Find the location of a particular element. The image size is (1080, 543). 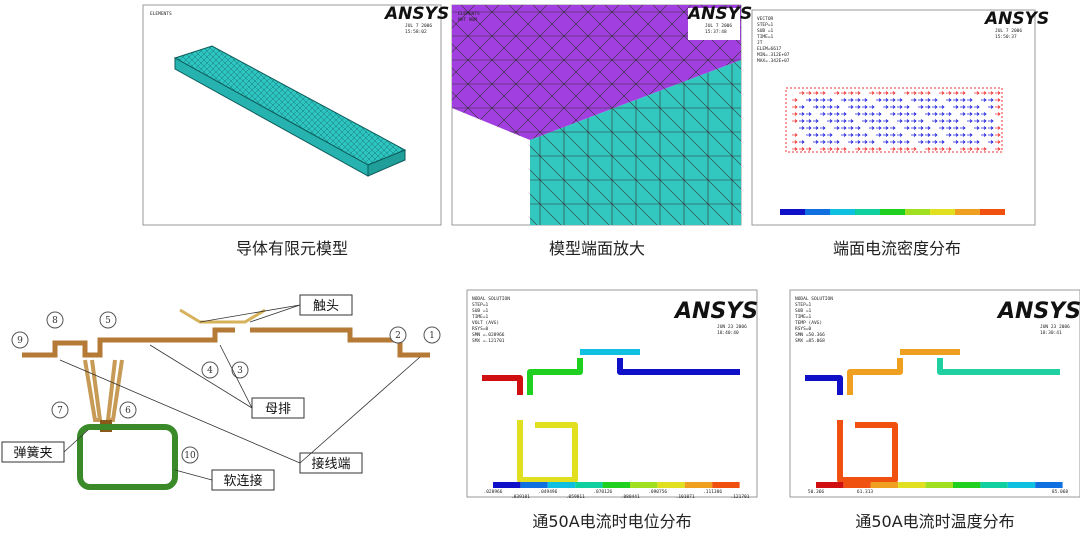

colorbar-label: .070126 is located at coordinates (602, 492).